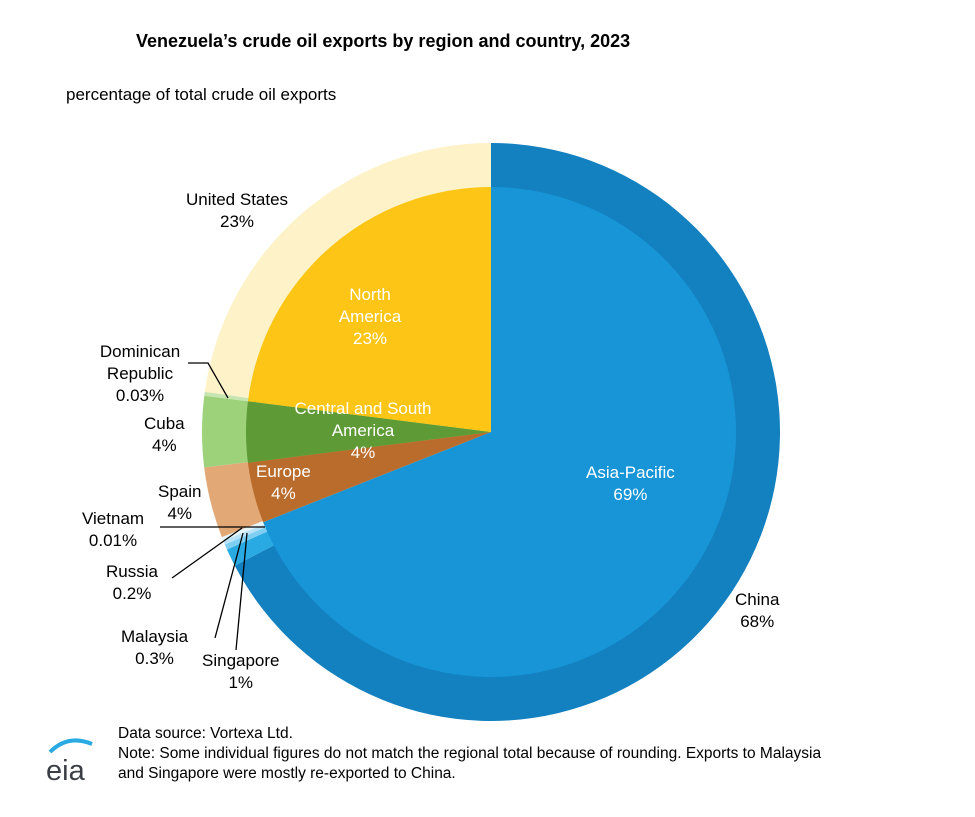 The height and width of the screenshot is (817, 975). Describe the element at coordinates (369, 477) in the screenshot. I see `slice-europe` at that location.